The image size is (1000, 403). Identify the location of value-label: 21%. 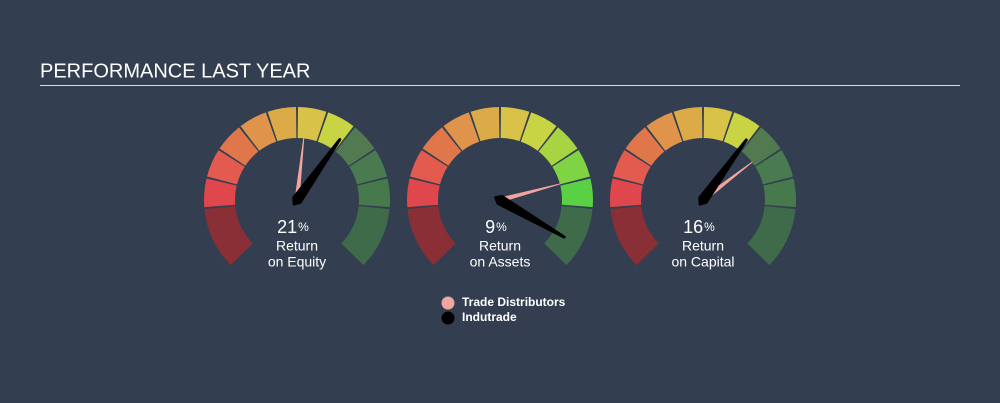
(293, 227).